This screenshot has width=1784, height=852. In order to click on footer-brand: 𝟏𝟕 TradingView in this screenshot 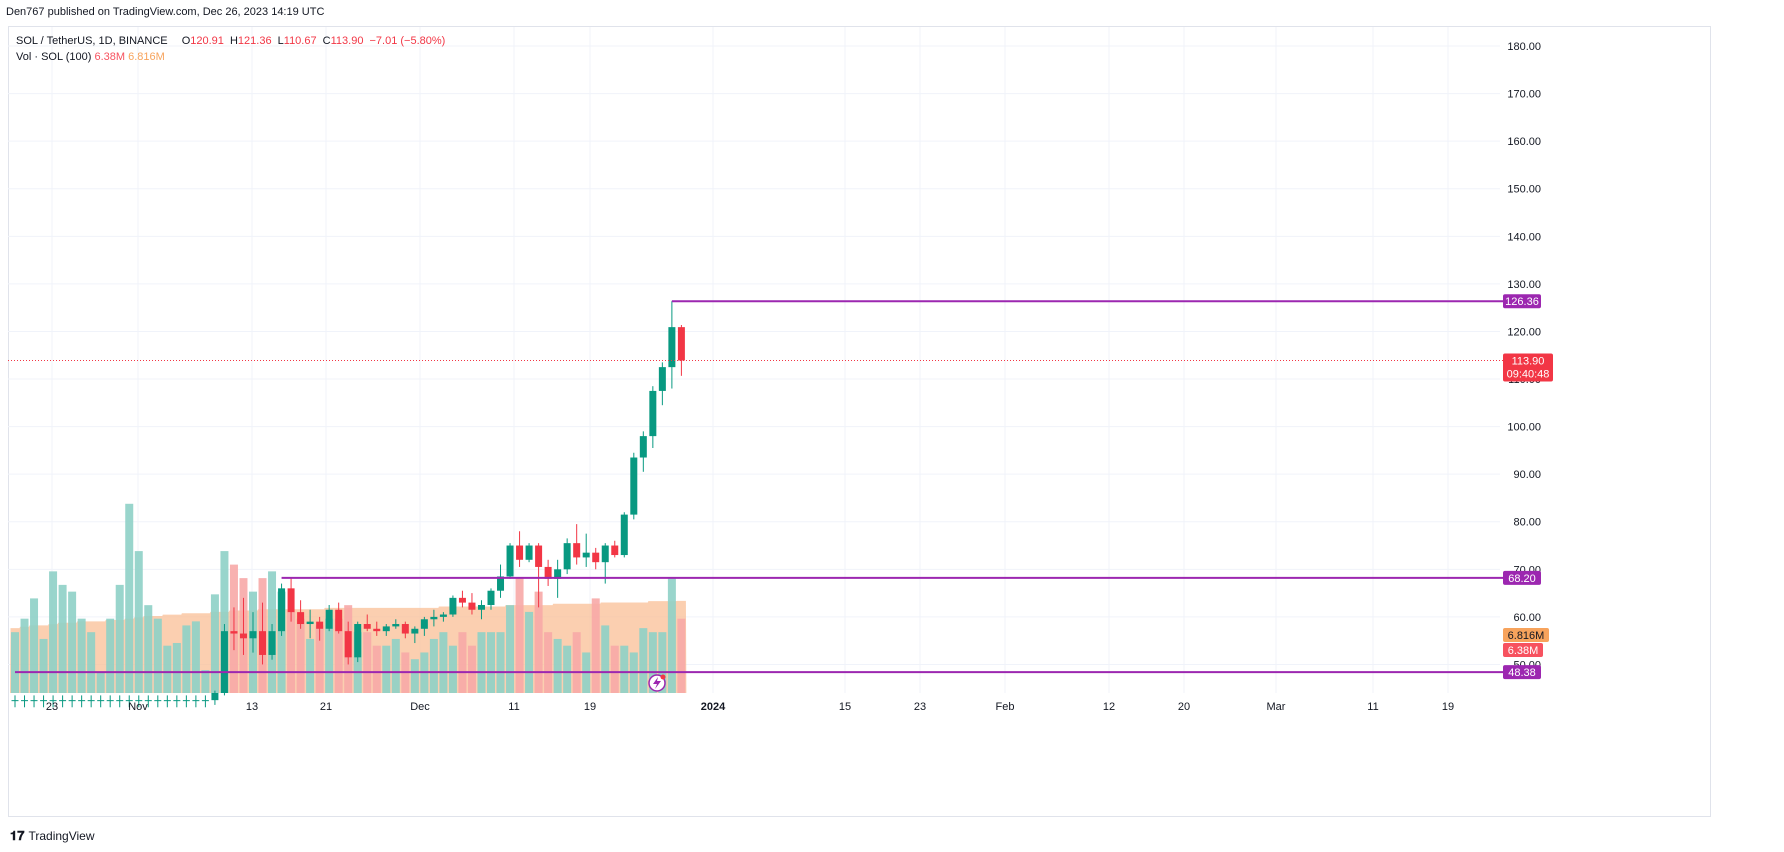, I will do `click(52, 836)`.